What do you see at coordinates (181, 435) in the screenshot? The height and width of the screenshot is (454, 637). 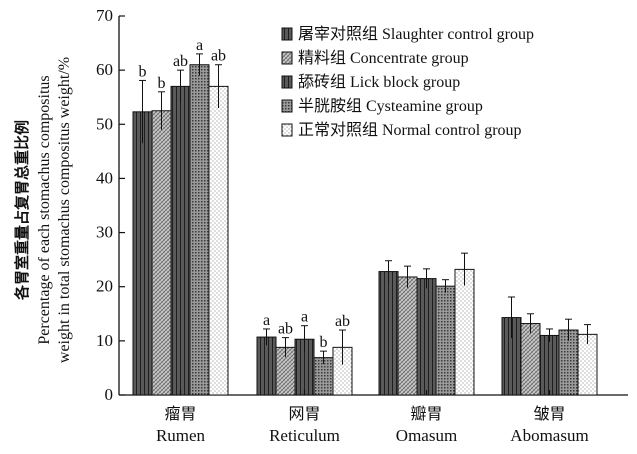 I see `x-tick-label-en: Rumen` at bounding box center [181, 435].